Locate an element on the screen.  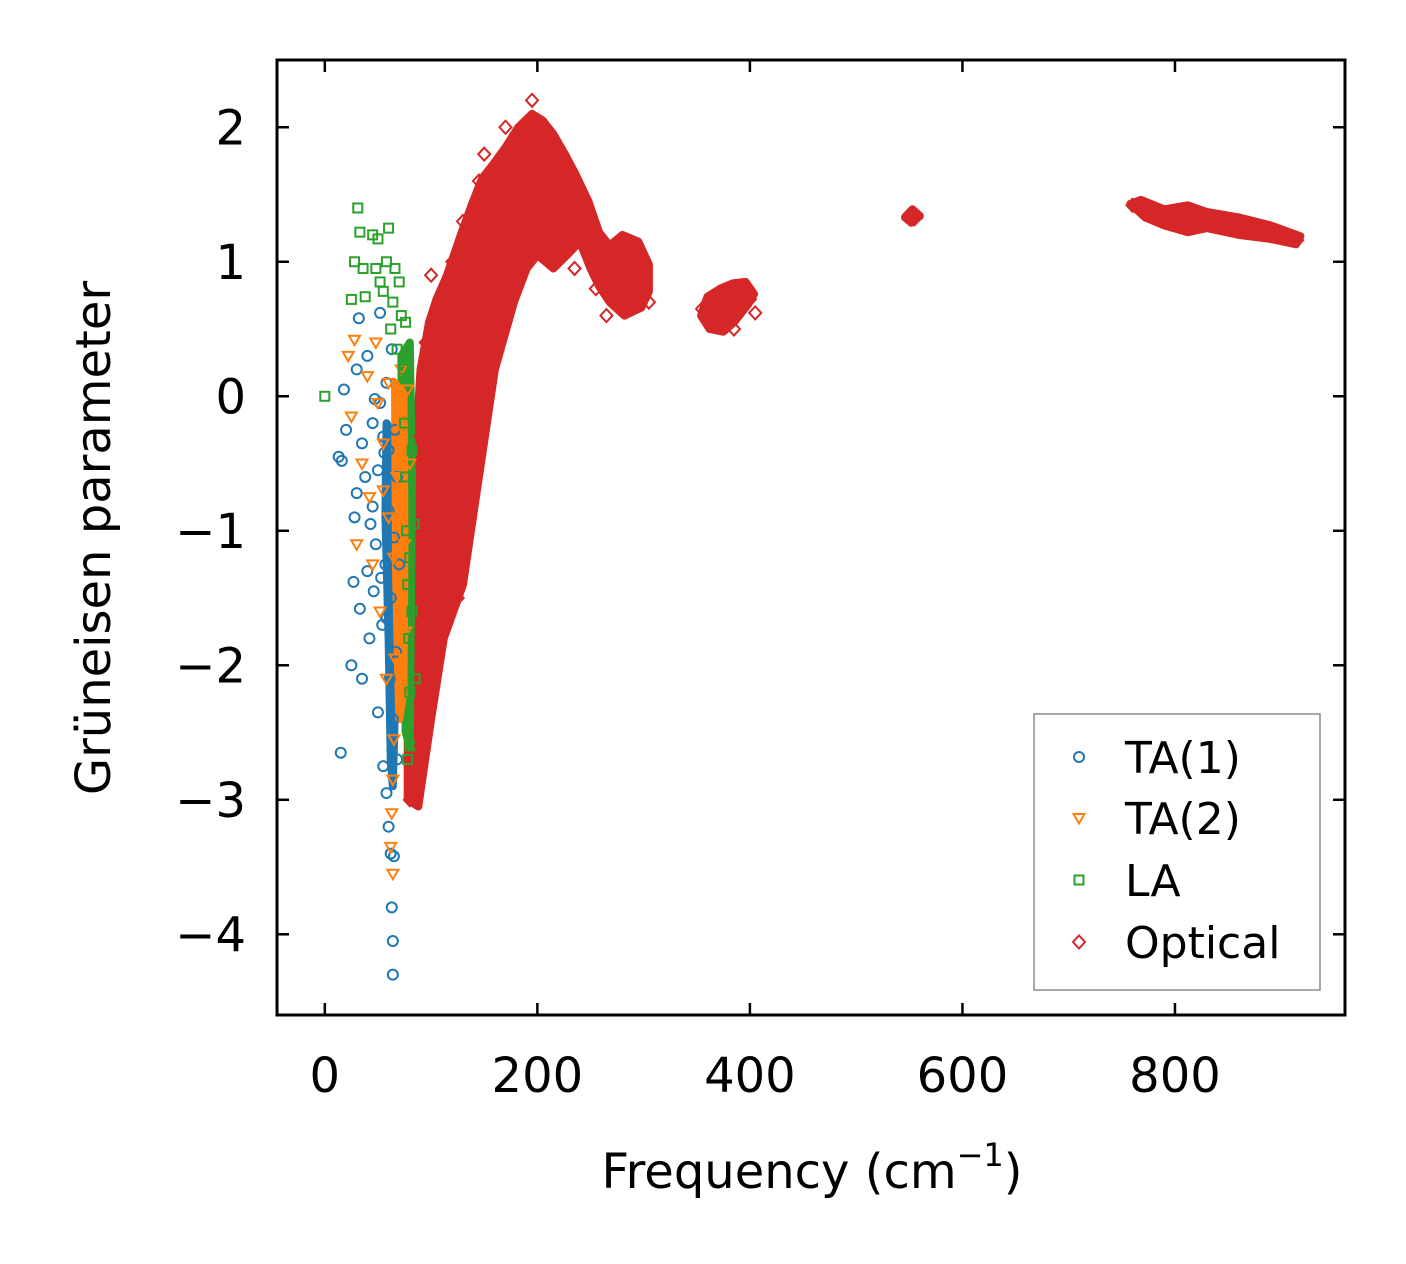
y-axis-label: Grüneisen parameter is located at coordinates (94, 538).